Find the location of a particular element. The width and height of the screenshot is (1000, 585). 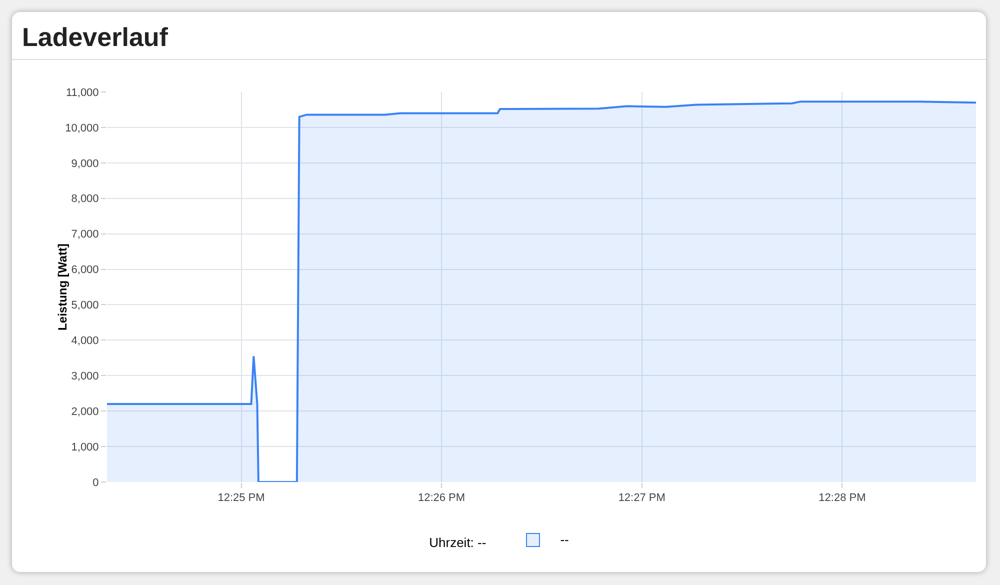

y-tick-label: 4,000 is located at coordinates (85, 341).